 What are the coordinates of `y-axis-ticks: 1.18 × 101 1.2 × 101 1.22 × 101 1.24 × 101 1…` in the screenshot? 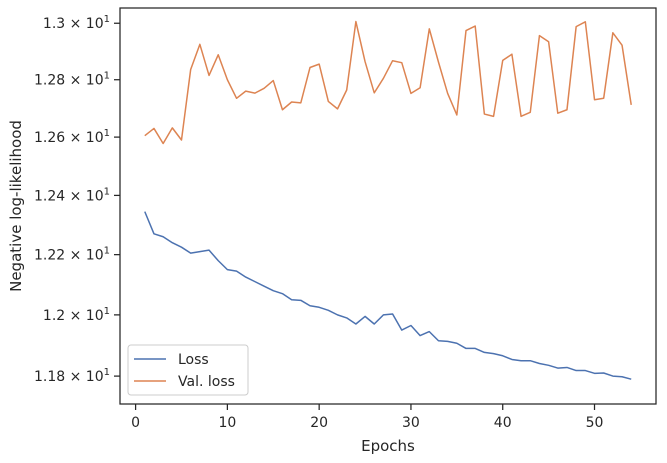 It's located at (77, 199).